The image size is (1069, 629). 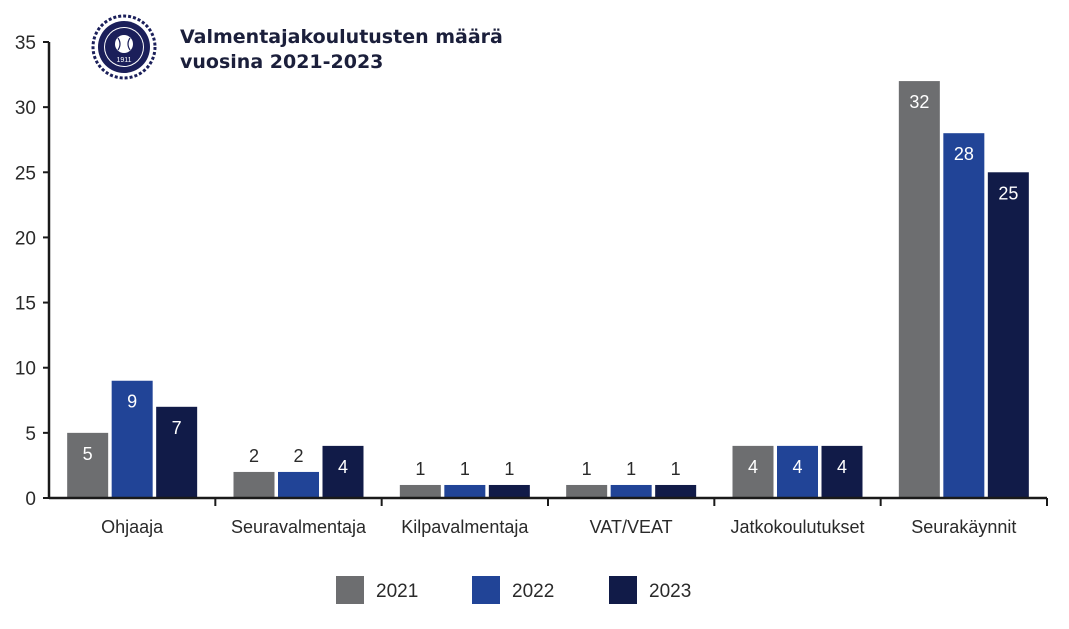 I want to click on data-label: 9, so click(x=132, y=402).